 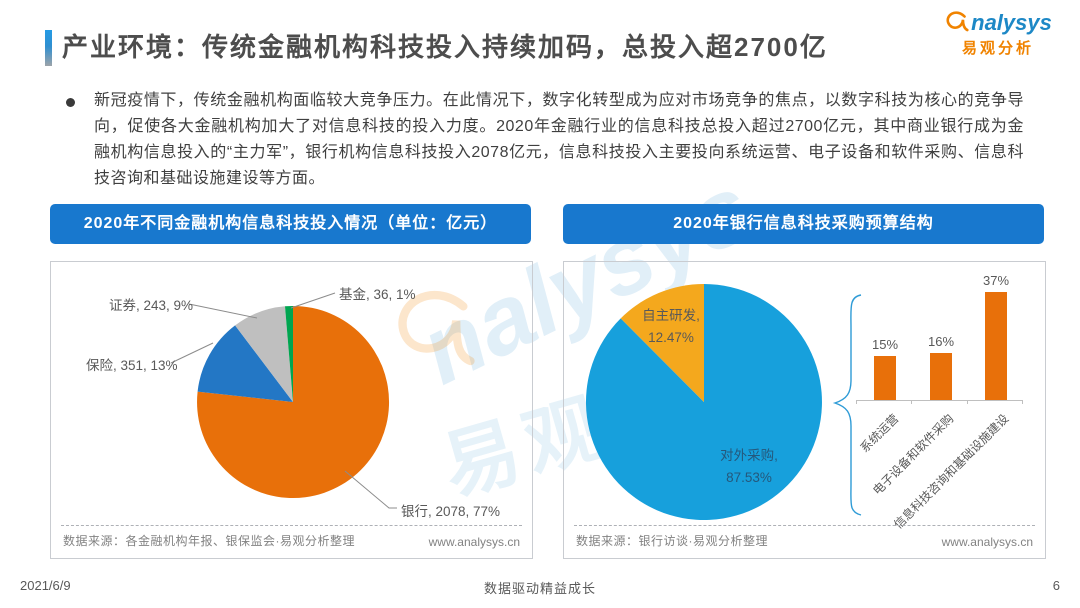 What do you see at coordinates (48, 48) in the screenshot?
I see `title-accent-bar` at bounding box center [48, 48].